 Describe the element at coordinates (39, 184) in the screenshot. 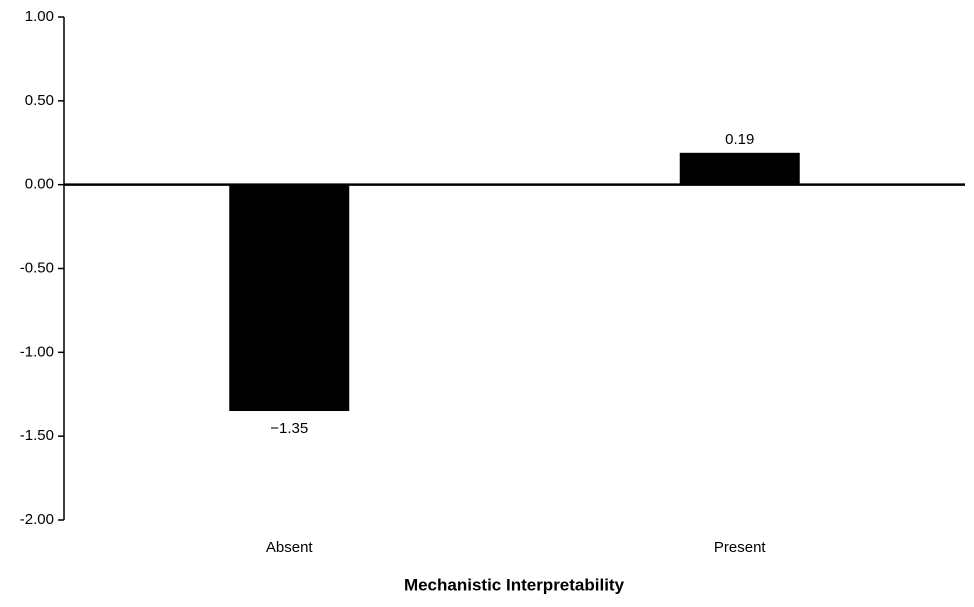

I see `y-tick-label: 0.00` at that location.